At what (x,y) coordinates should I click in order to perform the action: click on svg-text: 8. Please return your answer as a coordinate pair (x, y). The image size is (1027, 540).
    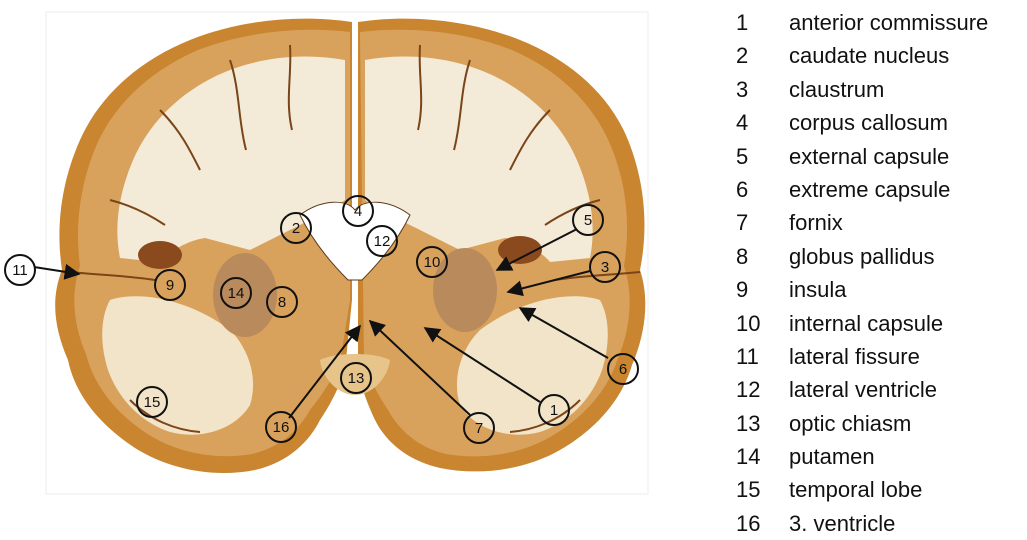
    Looking at the image, I should click on (282, 302).